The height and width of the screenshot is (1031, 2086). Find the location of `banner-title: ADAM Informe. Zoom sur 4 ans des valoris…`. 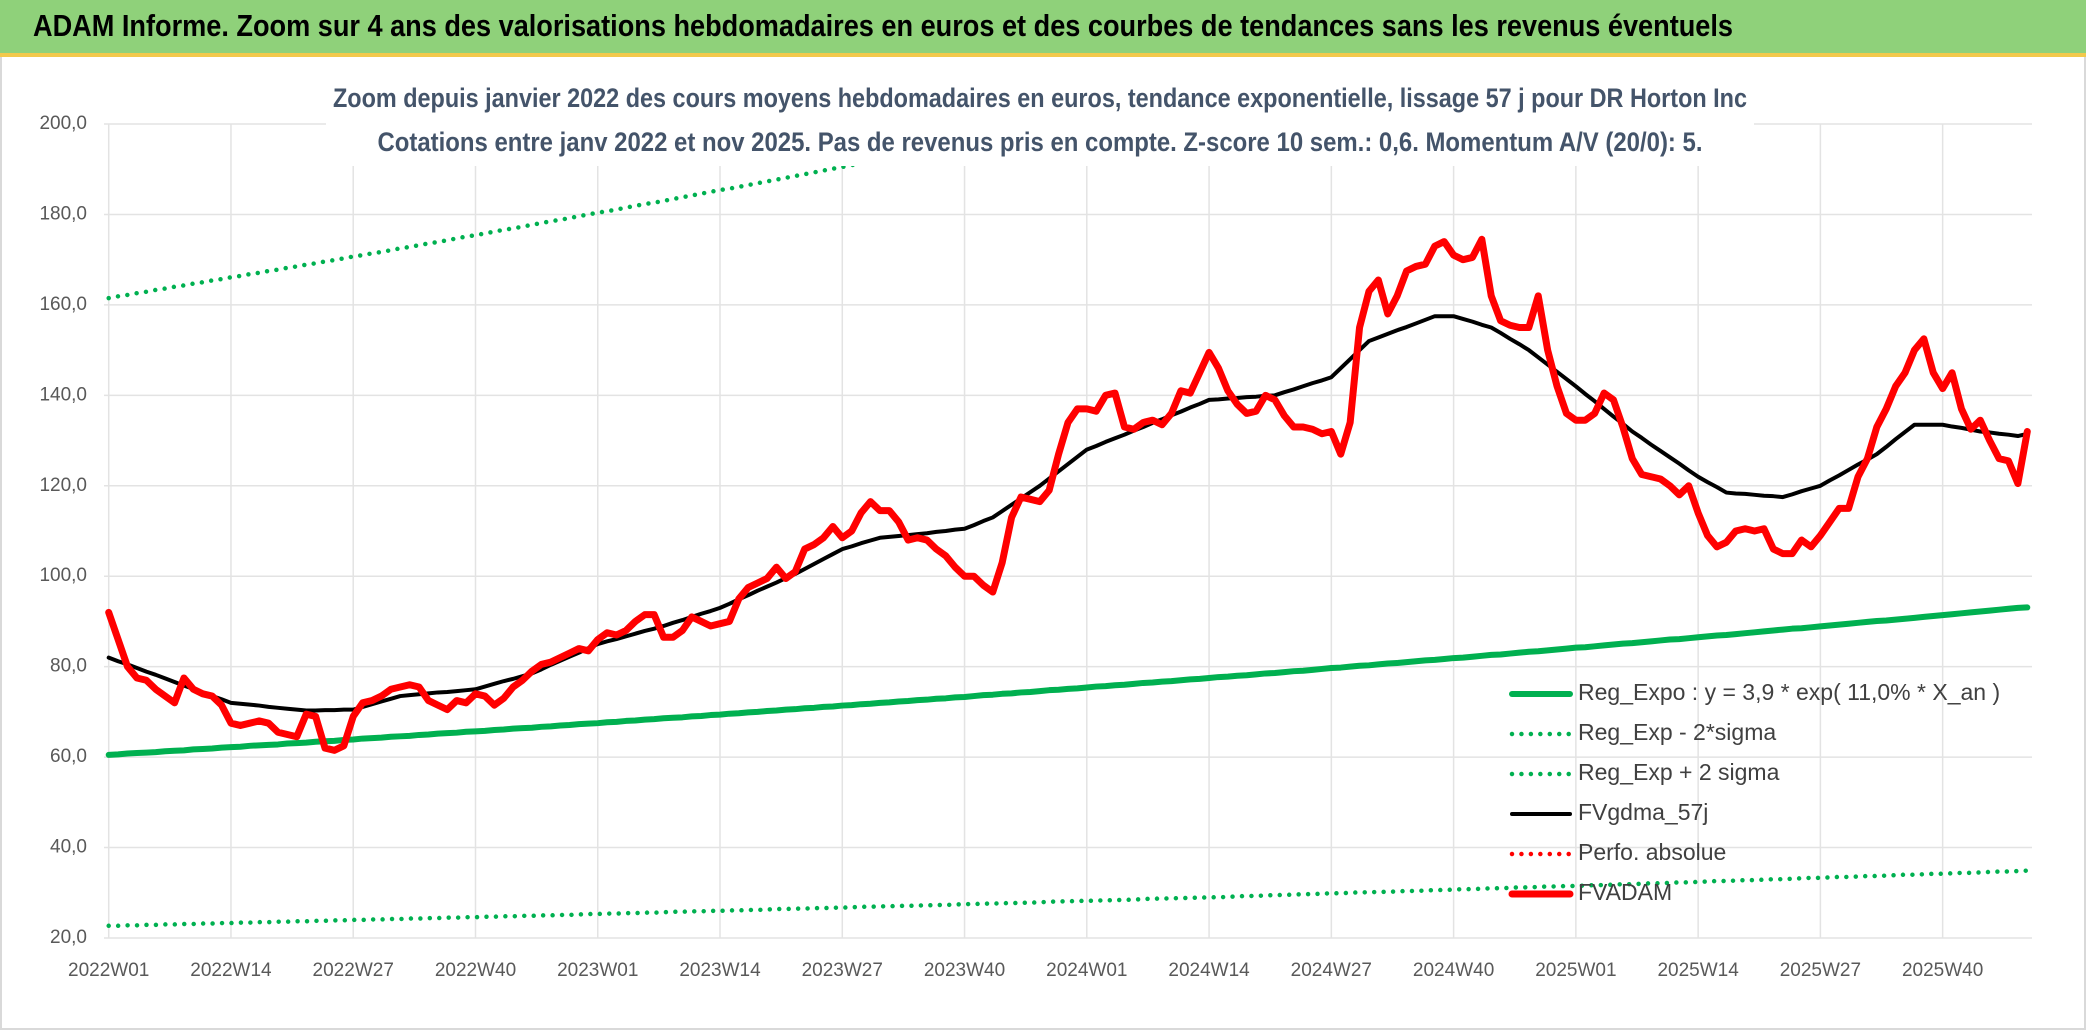

banner-title: ADAM Informe. Zoom sur 4 ans des valoris… is located at coordinates (883, 25).